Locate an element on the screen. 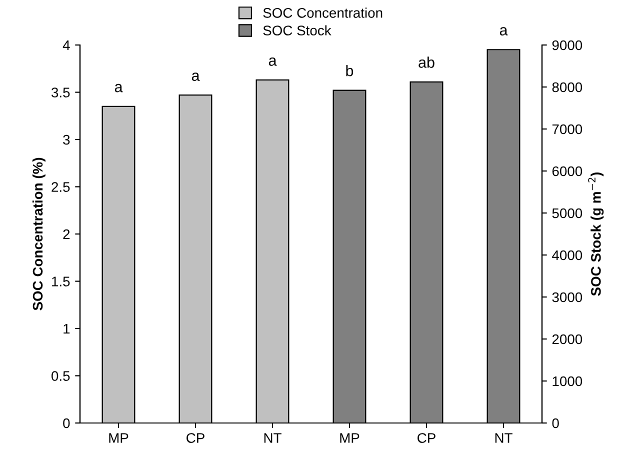 This screenshot has height=458, width=635. data-label: b is located at coordinates (350, 70).